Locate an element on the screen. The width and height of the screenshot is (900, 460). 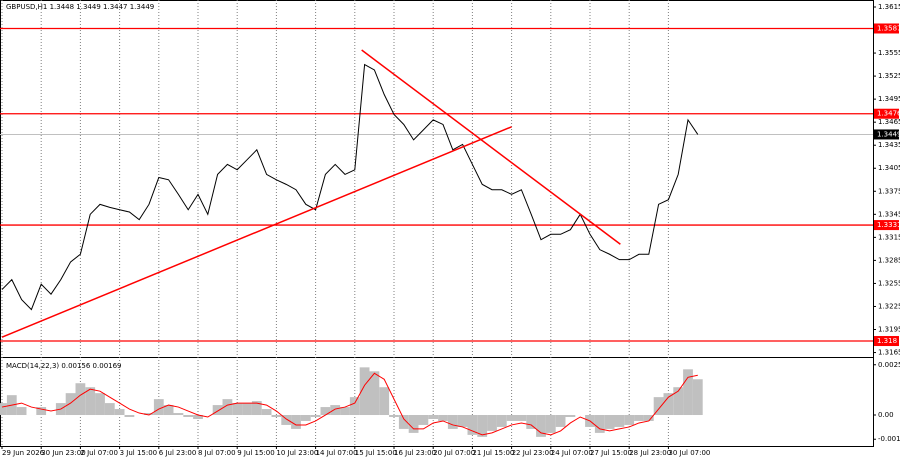
level-label-box is located at coordinates (886, 113).